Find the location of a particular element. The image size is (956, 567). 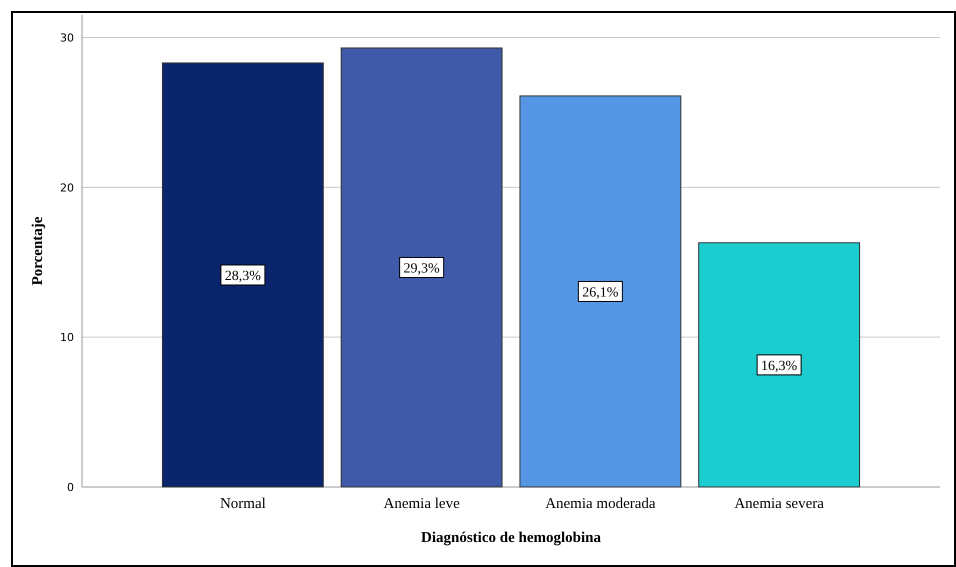

y-tick-label: 30 is located at coordinates (67, 37).